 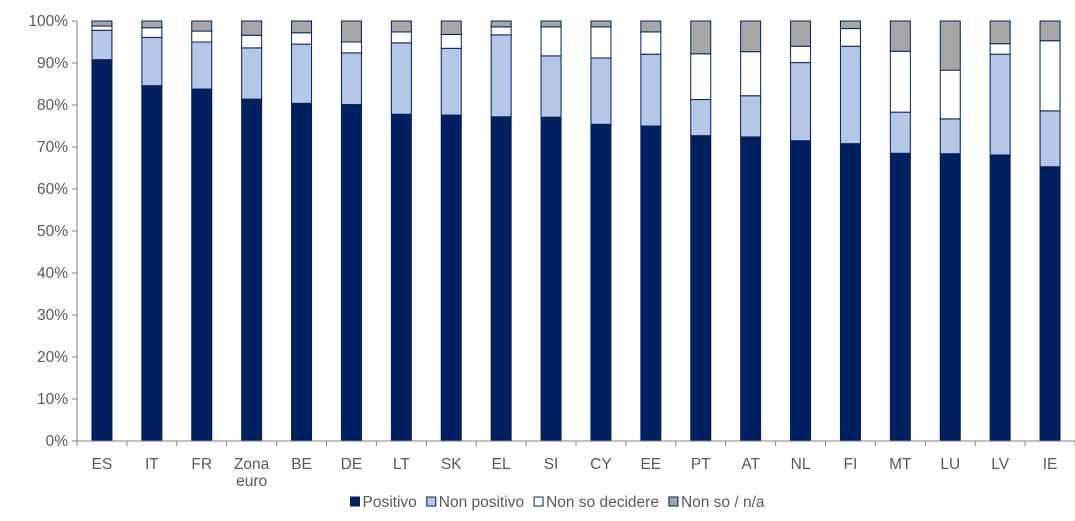 I want to click on x-tick-label: SK, so click(x=451, y=464).